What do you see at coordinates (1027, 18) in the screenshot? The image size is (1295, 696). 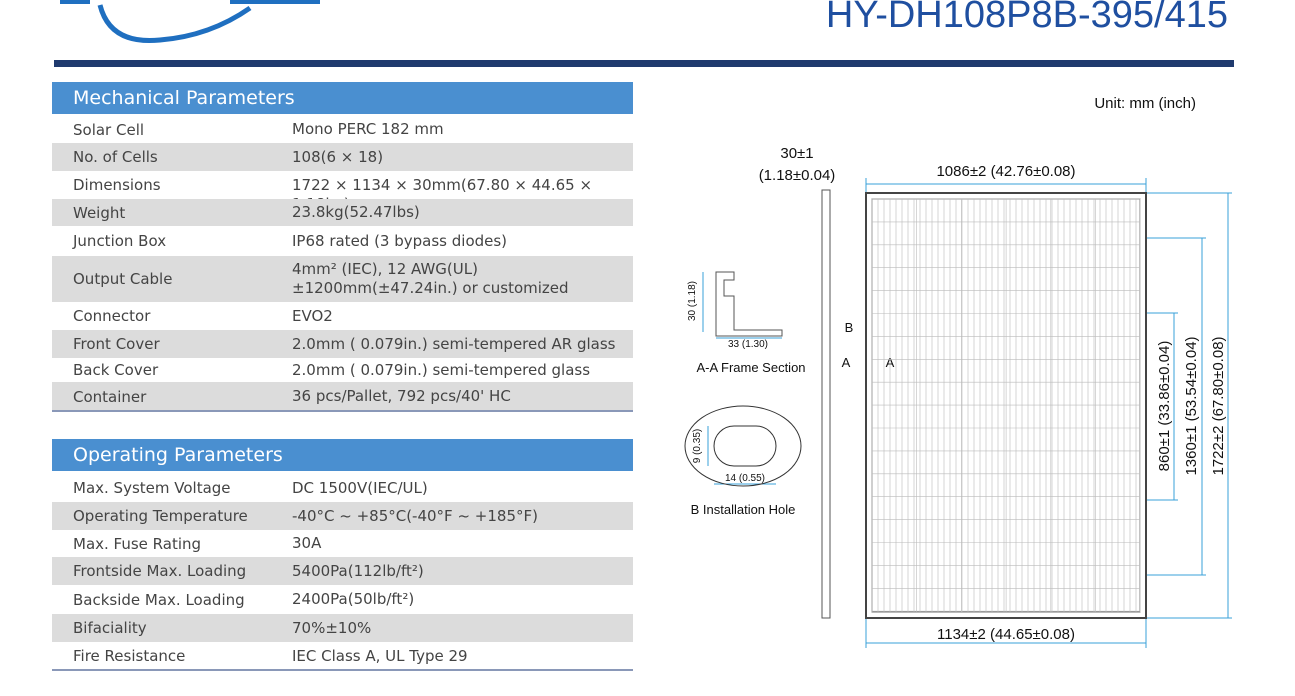 I see `model: HY-DH108P8B-395/415` at bounding box center [1027, 18].